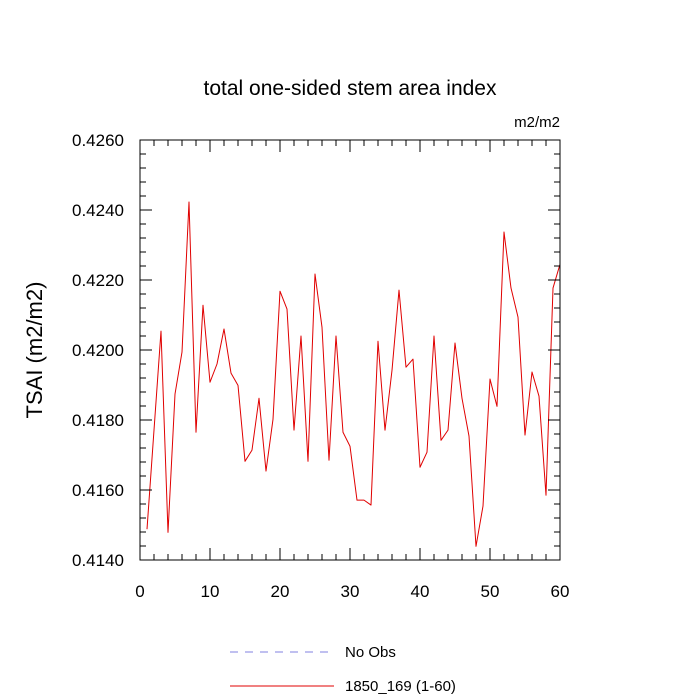 The image size is (700, 700). What do you see at coordinates (34, 350) in the screenshot?
I see `y-axis-label: TSAI (m2/m2)` at bounding box center [34, 350].